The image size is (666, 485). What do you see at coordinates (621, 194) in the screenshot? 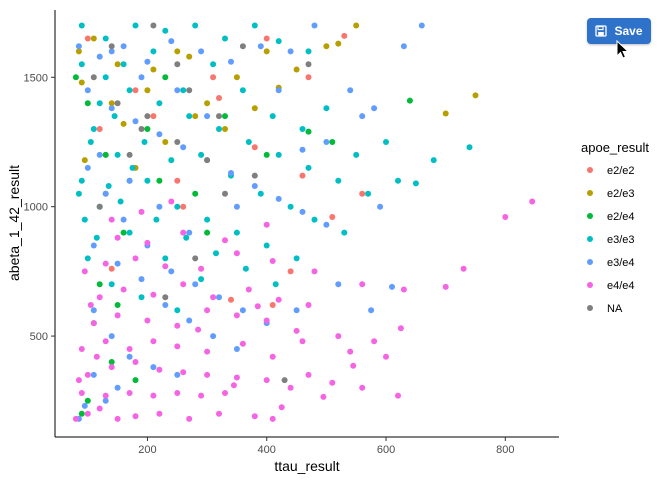
I see `legend-label: e2/e3` at bounding box center [621, 194].